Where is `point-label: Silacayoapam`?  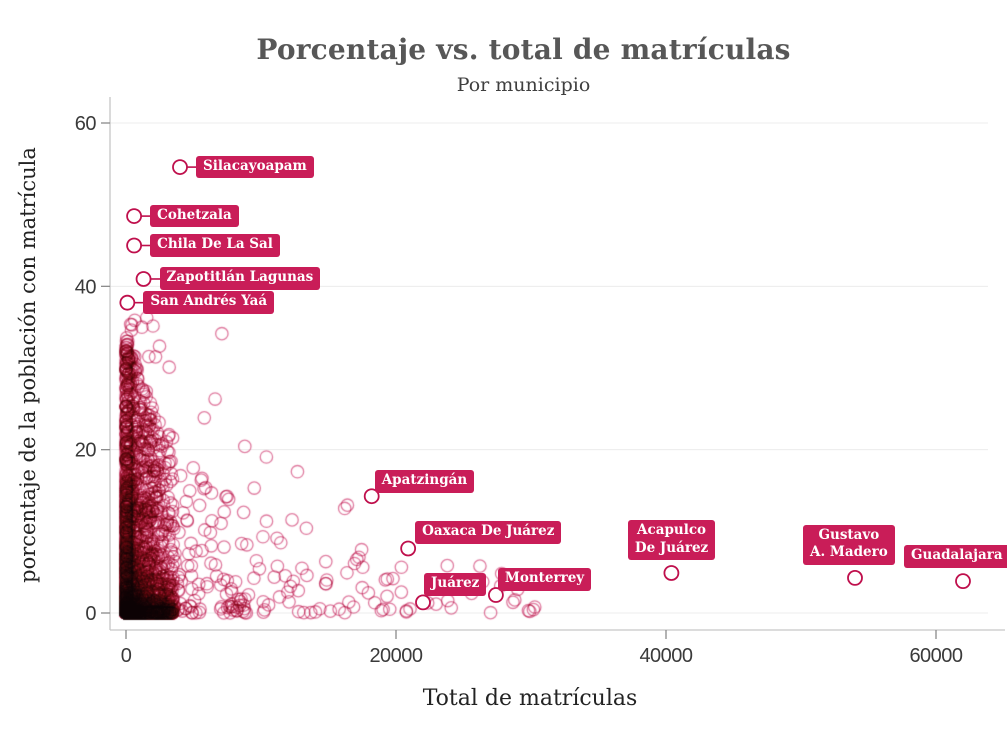 point-label: Silacayoapam is located at coordinates (255, 167).